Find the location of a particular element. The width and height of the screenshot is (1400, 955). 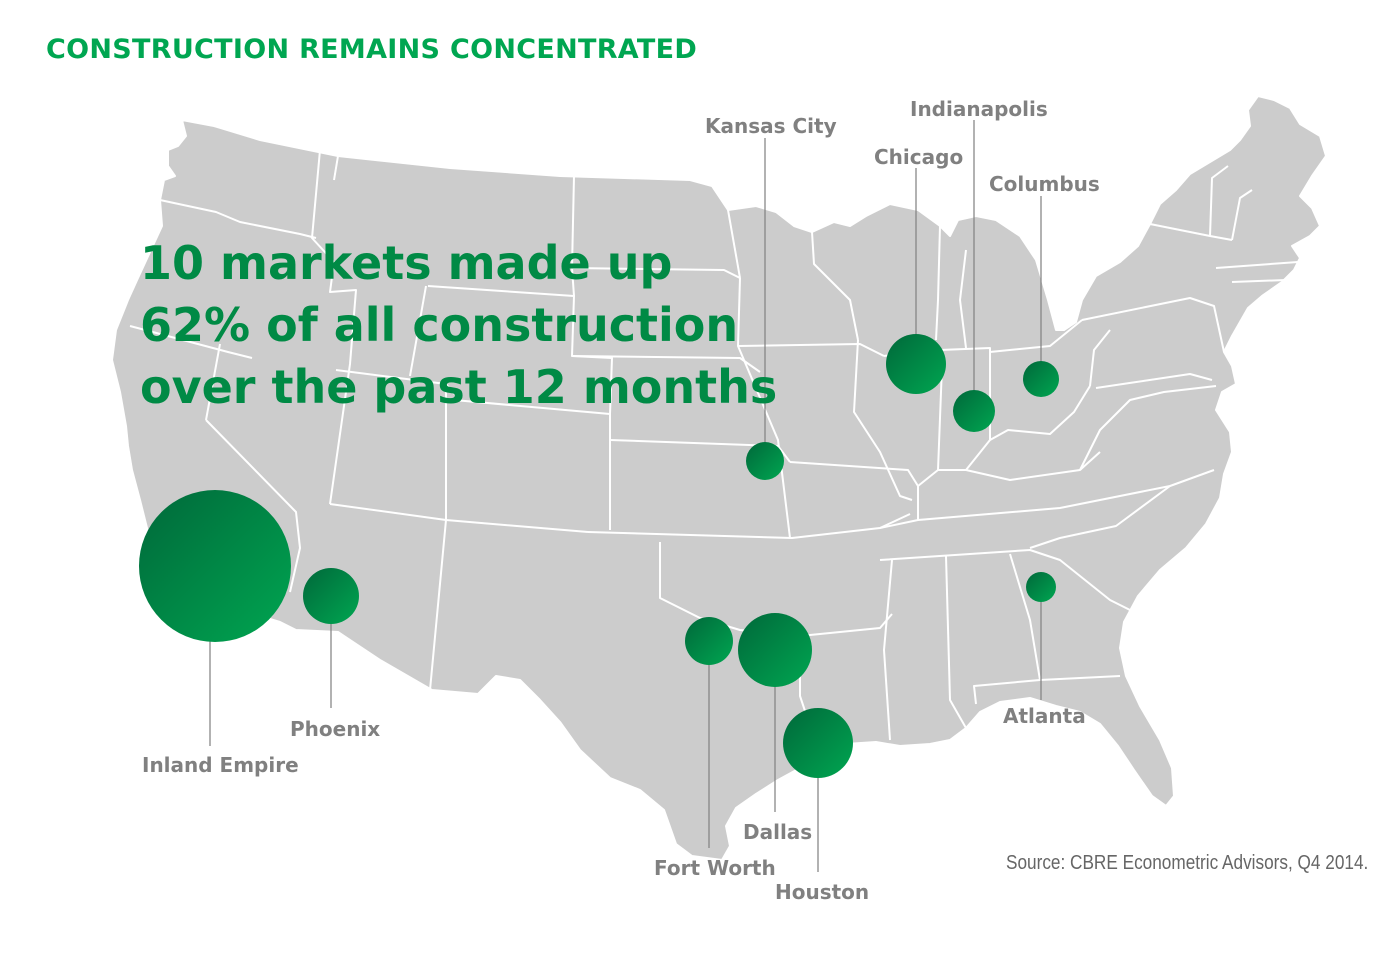

label-indianapolis: Indianapolis is located at coordinates (979, 109).